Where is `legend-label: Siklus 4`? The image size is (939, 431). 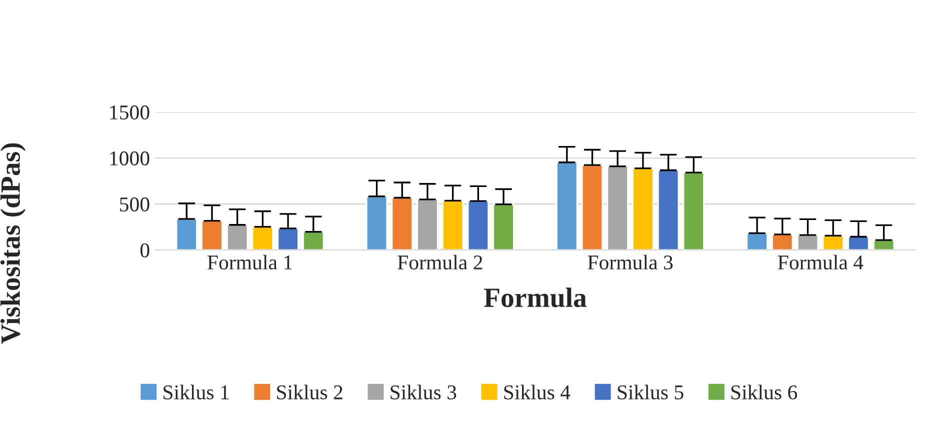 legend-label: Siklus 4 is located at coordinates (537, 392).